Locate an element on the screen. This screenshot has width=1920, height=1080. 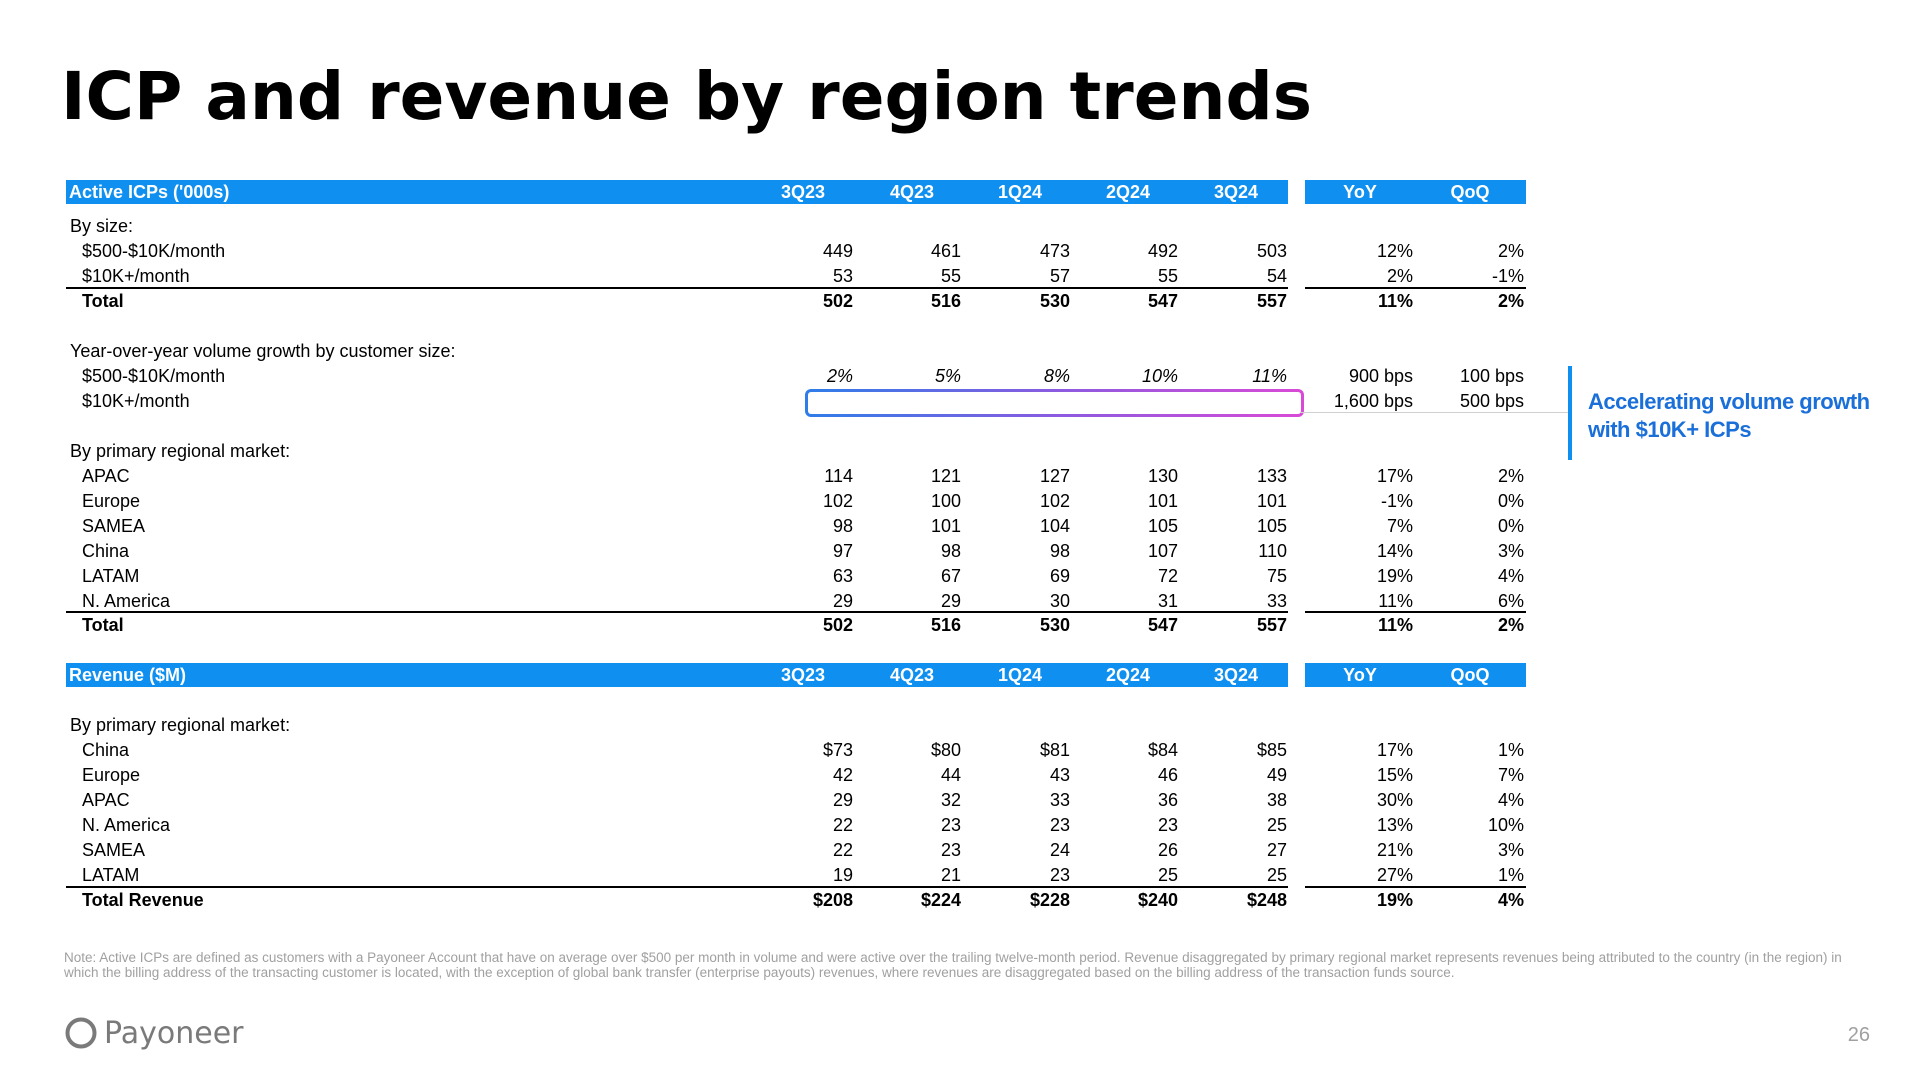
row-value: 516 is located at coordinates (945, 301).